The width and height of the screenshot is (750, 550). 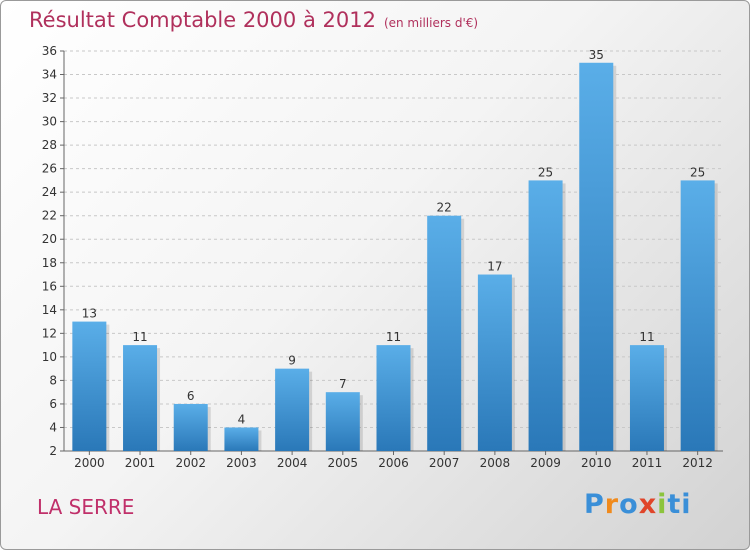 What do you see at coordinates (596, 463) in the screenshot?
I see `x-tick-label-2010: 2010` at bounding box center [596, 463].